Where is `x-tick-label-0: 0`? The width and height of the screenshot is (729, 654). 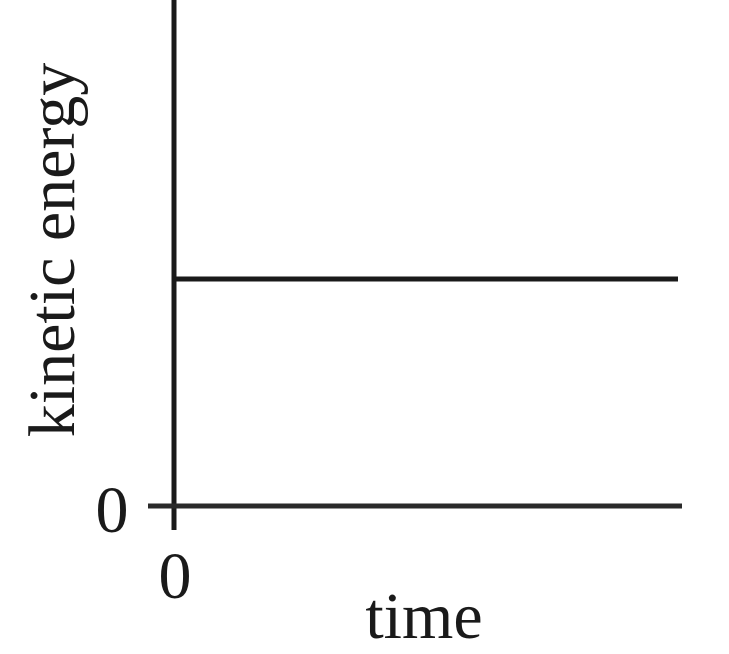
x-tick-label-0: 0 is located at coordinates (175, 576).